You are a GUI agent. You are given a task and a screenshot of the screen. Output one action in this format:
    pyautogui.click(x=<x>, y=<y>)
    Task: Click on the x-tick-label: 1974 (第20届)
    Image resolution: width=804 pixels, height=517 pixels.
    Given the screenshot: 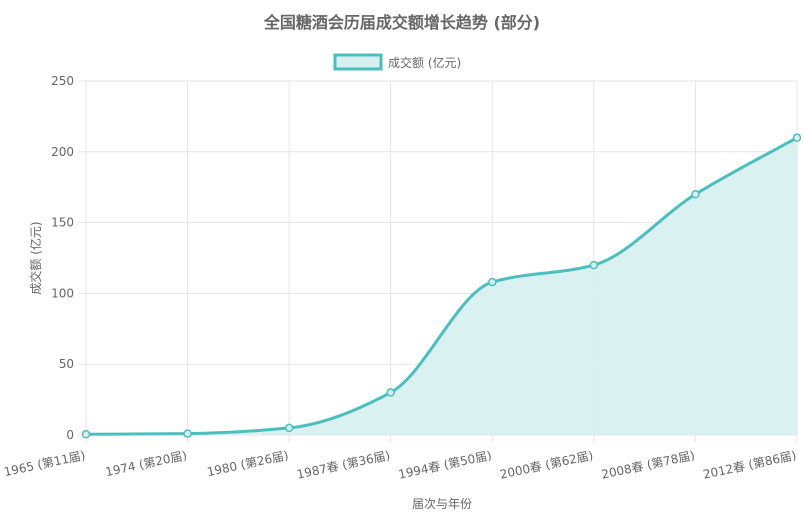 What is the action you would take?
    pyautogui.click(x=146, y=463)
    